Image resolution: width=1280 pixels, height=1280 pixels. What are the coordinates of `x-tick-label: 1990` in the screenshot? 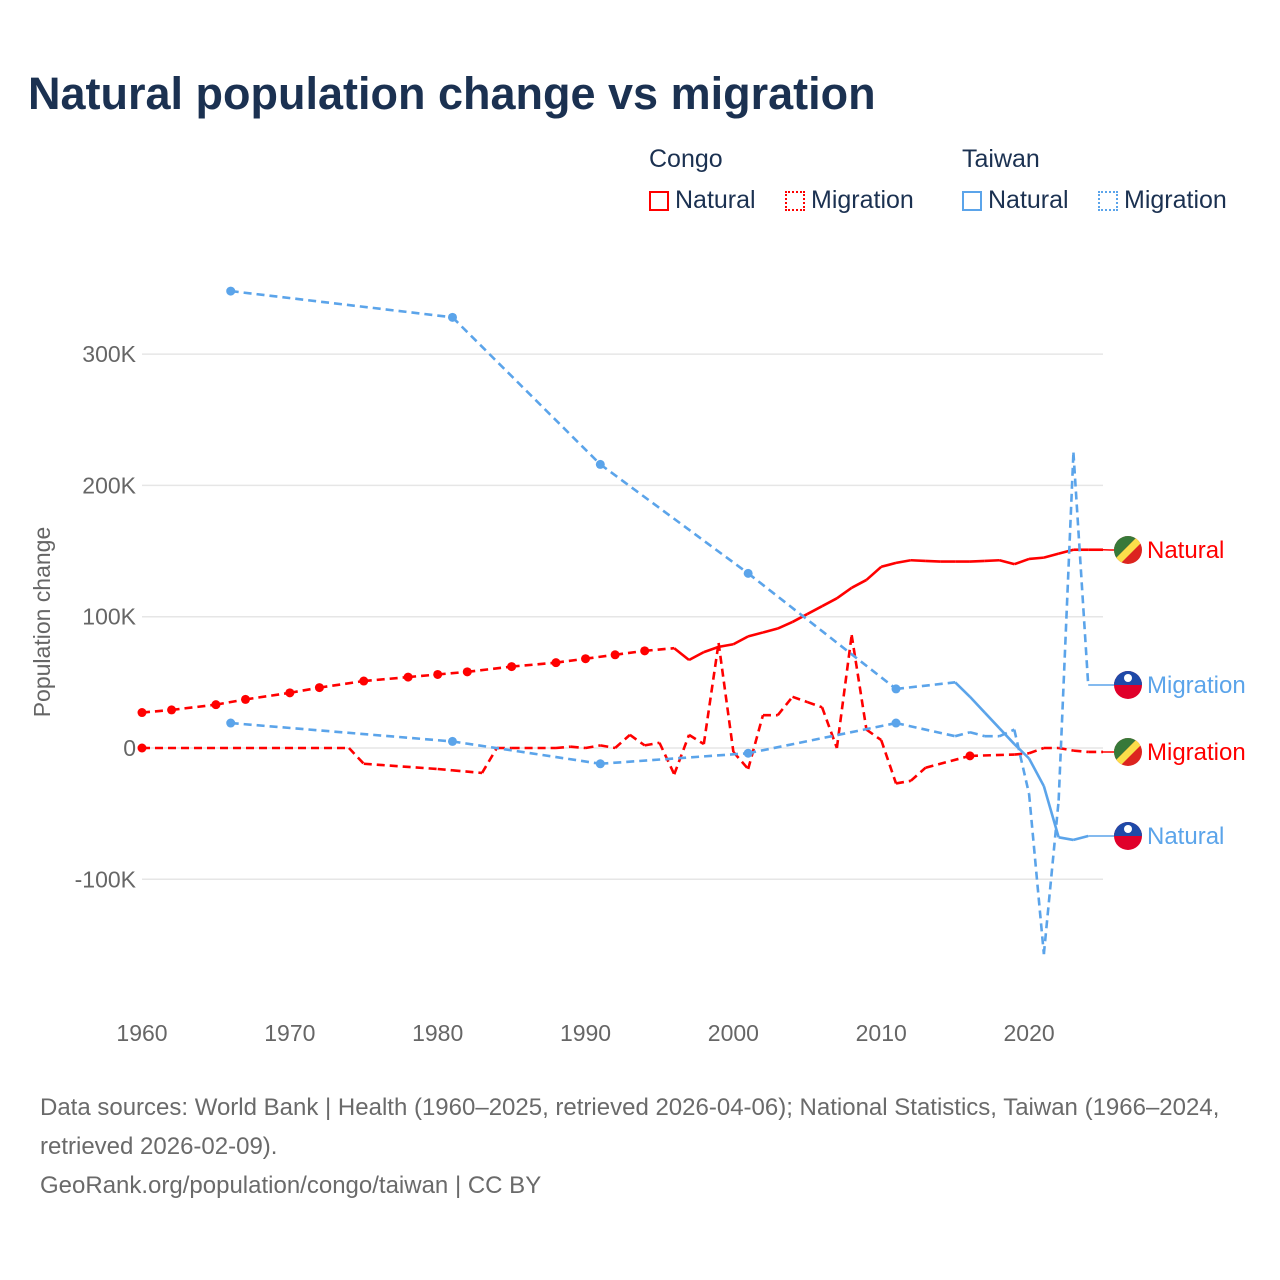 It's located at (585, 1033).